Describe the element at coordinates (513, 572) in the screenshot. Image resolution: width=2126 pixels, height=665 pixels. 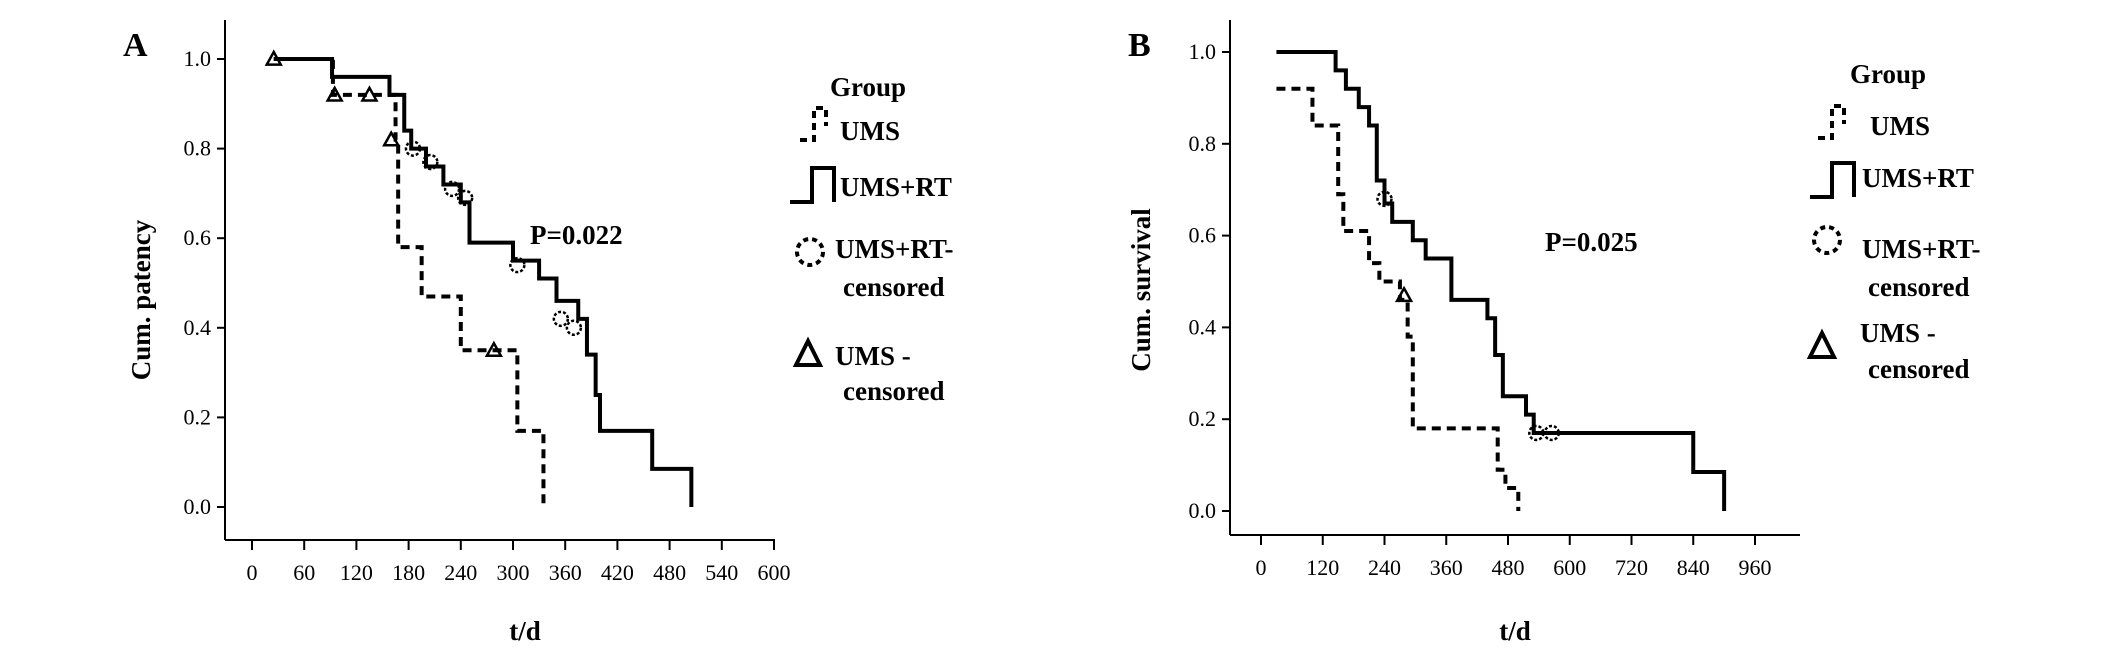
I see `x-tick-label: 300` at that location.